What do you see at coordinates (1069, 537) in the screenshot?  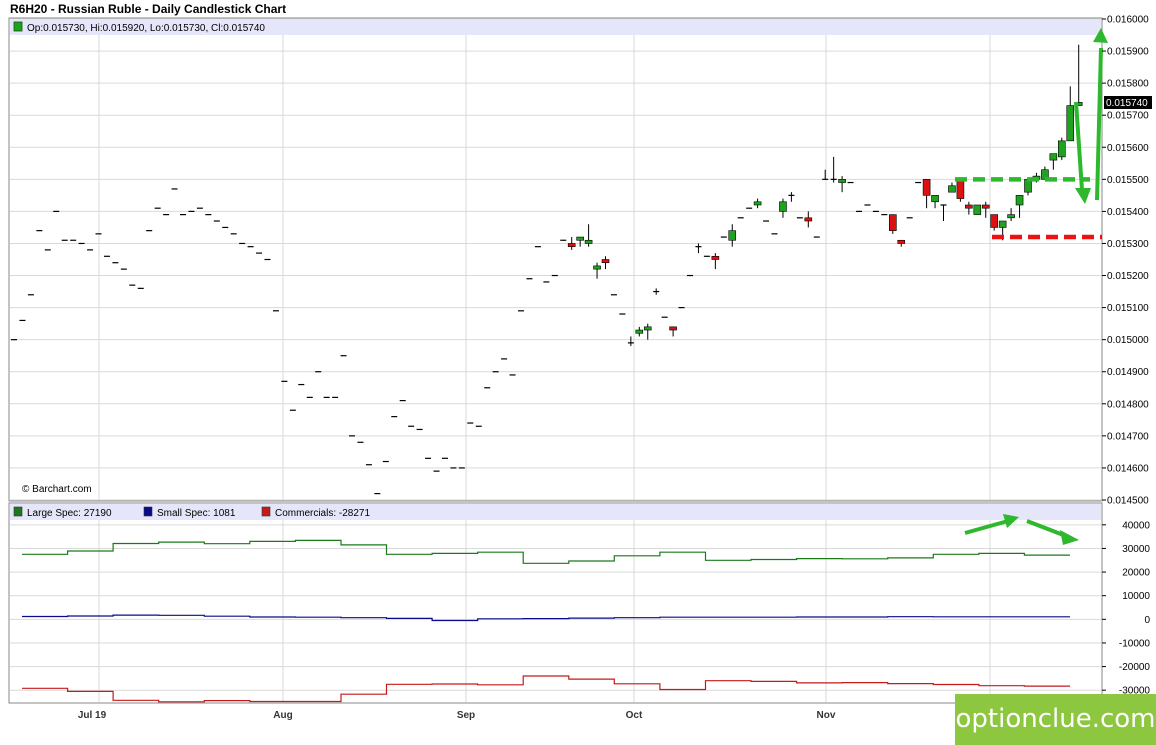 I see `cot-arrow-down-head` at bounding box center [1069, 537].